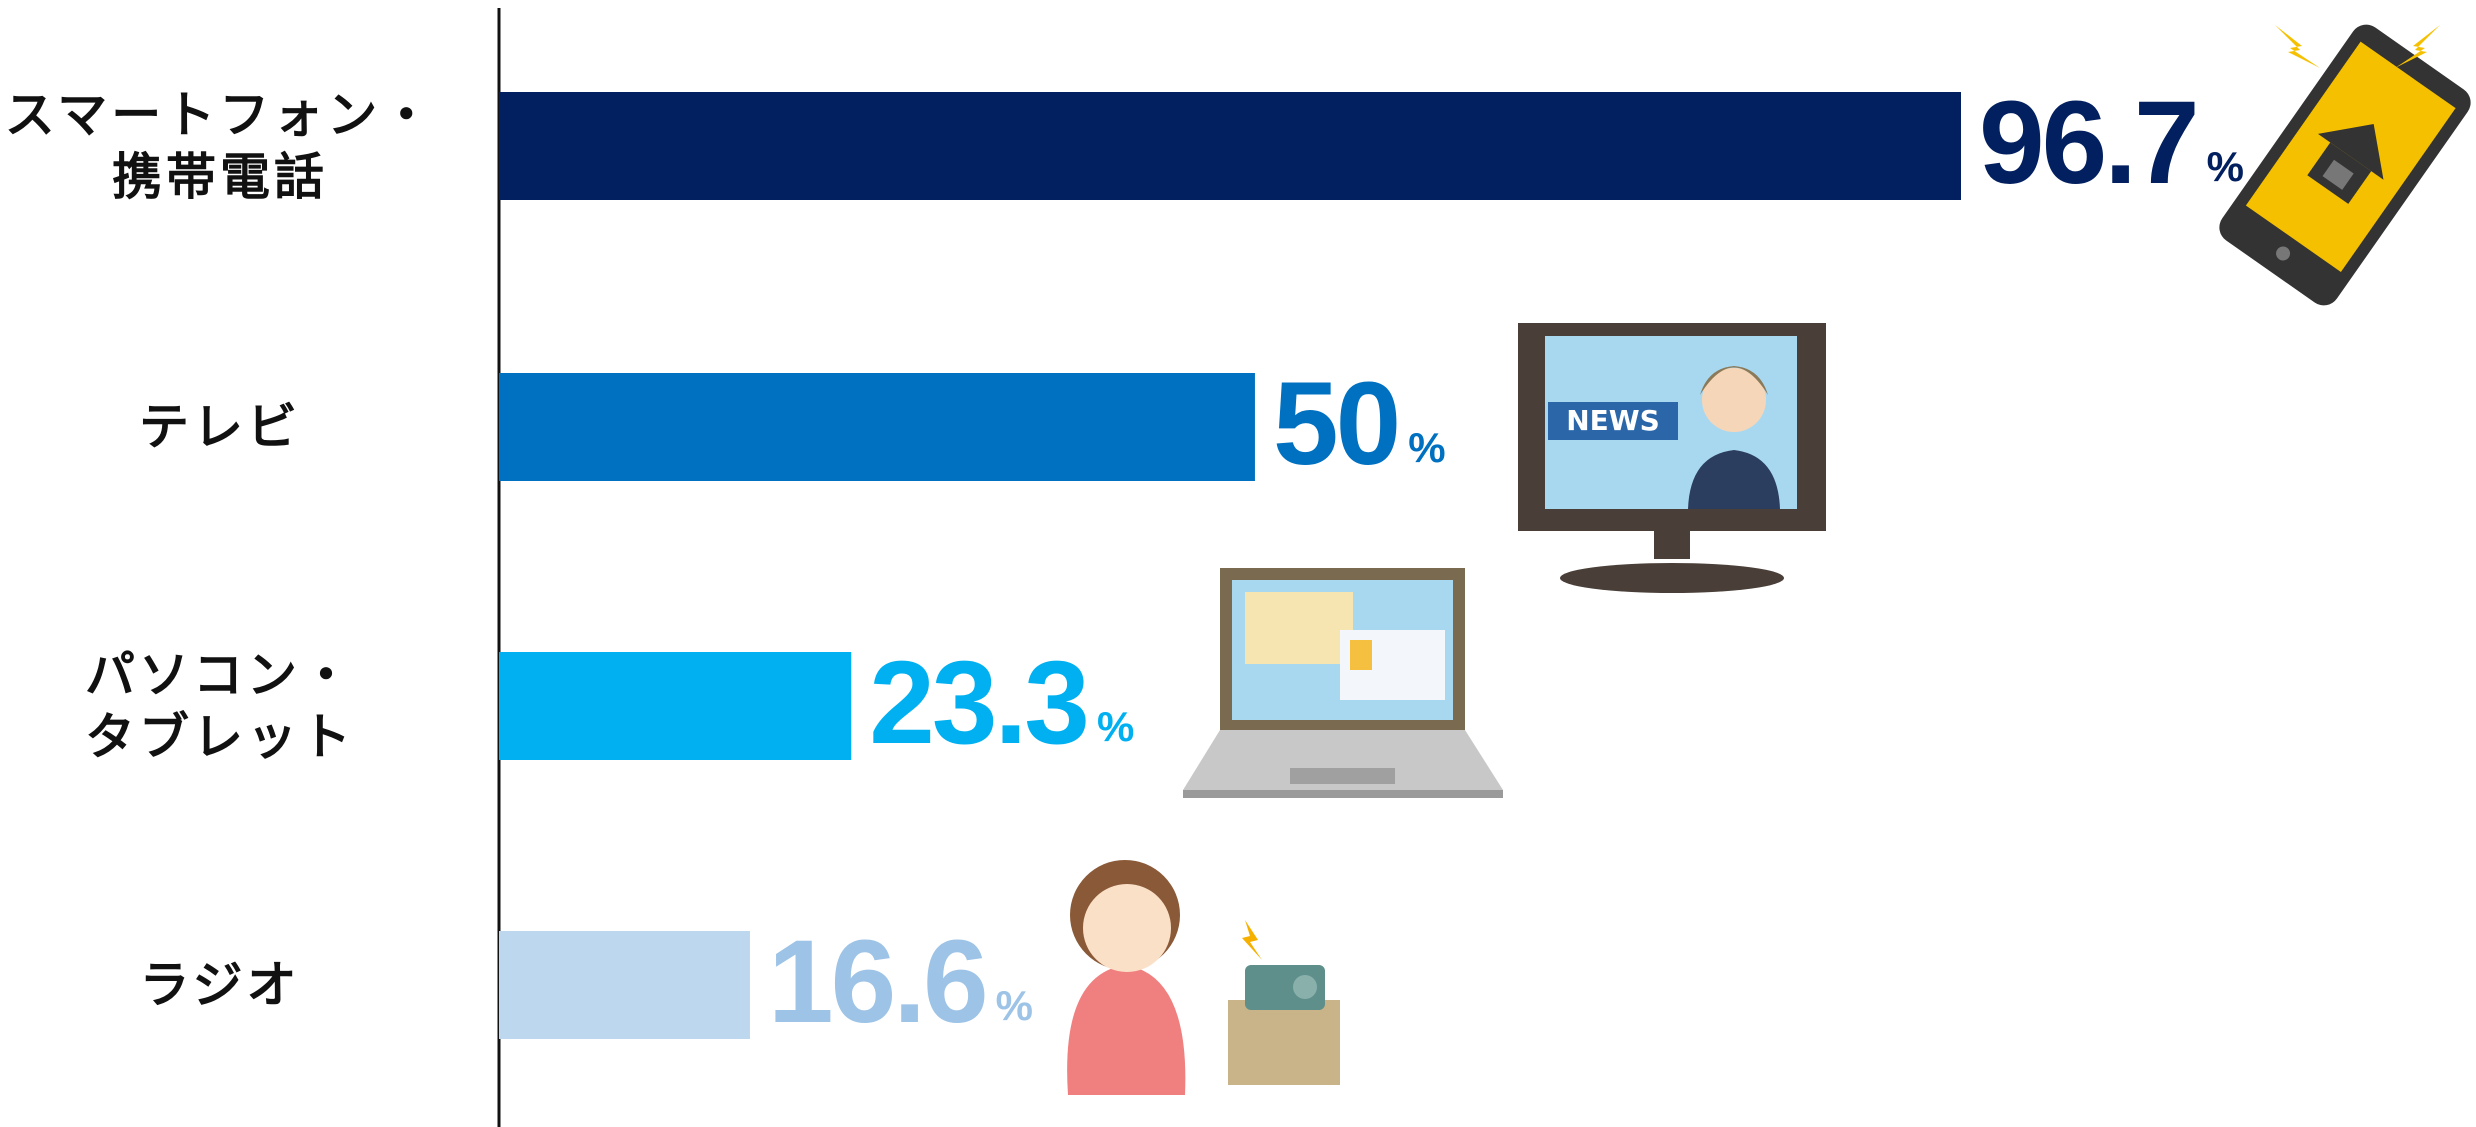 Image resolution: width=2476 pixels, height=1127 pixels. What do you see at coordinates (2345, 165) in the screenshot?
I see `phone-illustration` at bounding box center [2345, 165].